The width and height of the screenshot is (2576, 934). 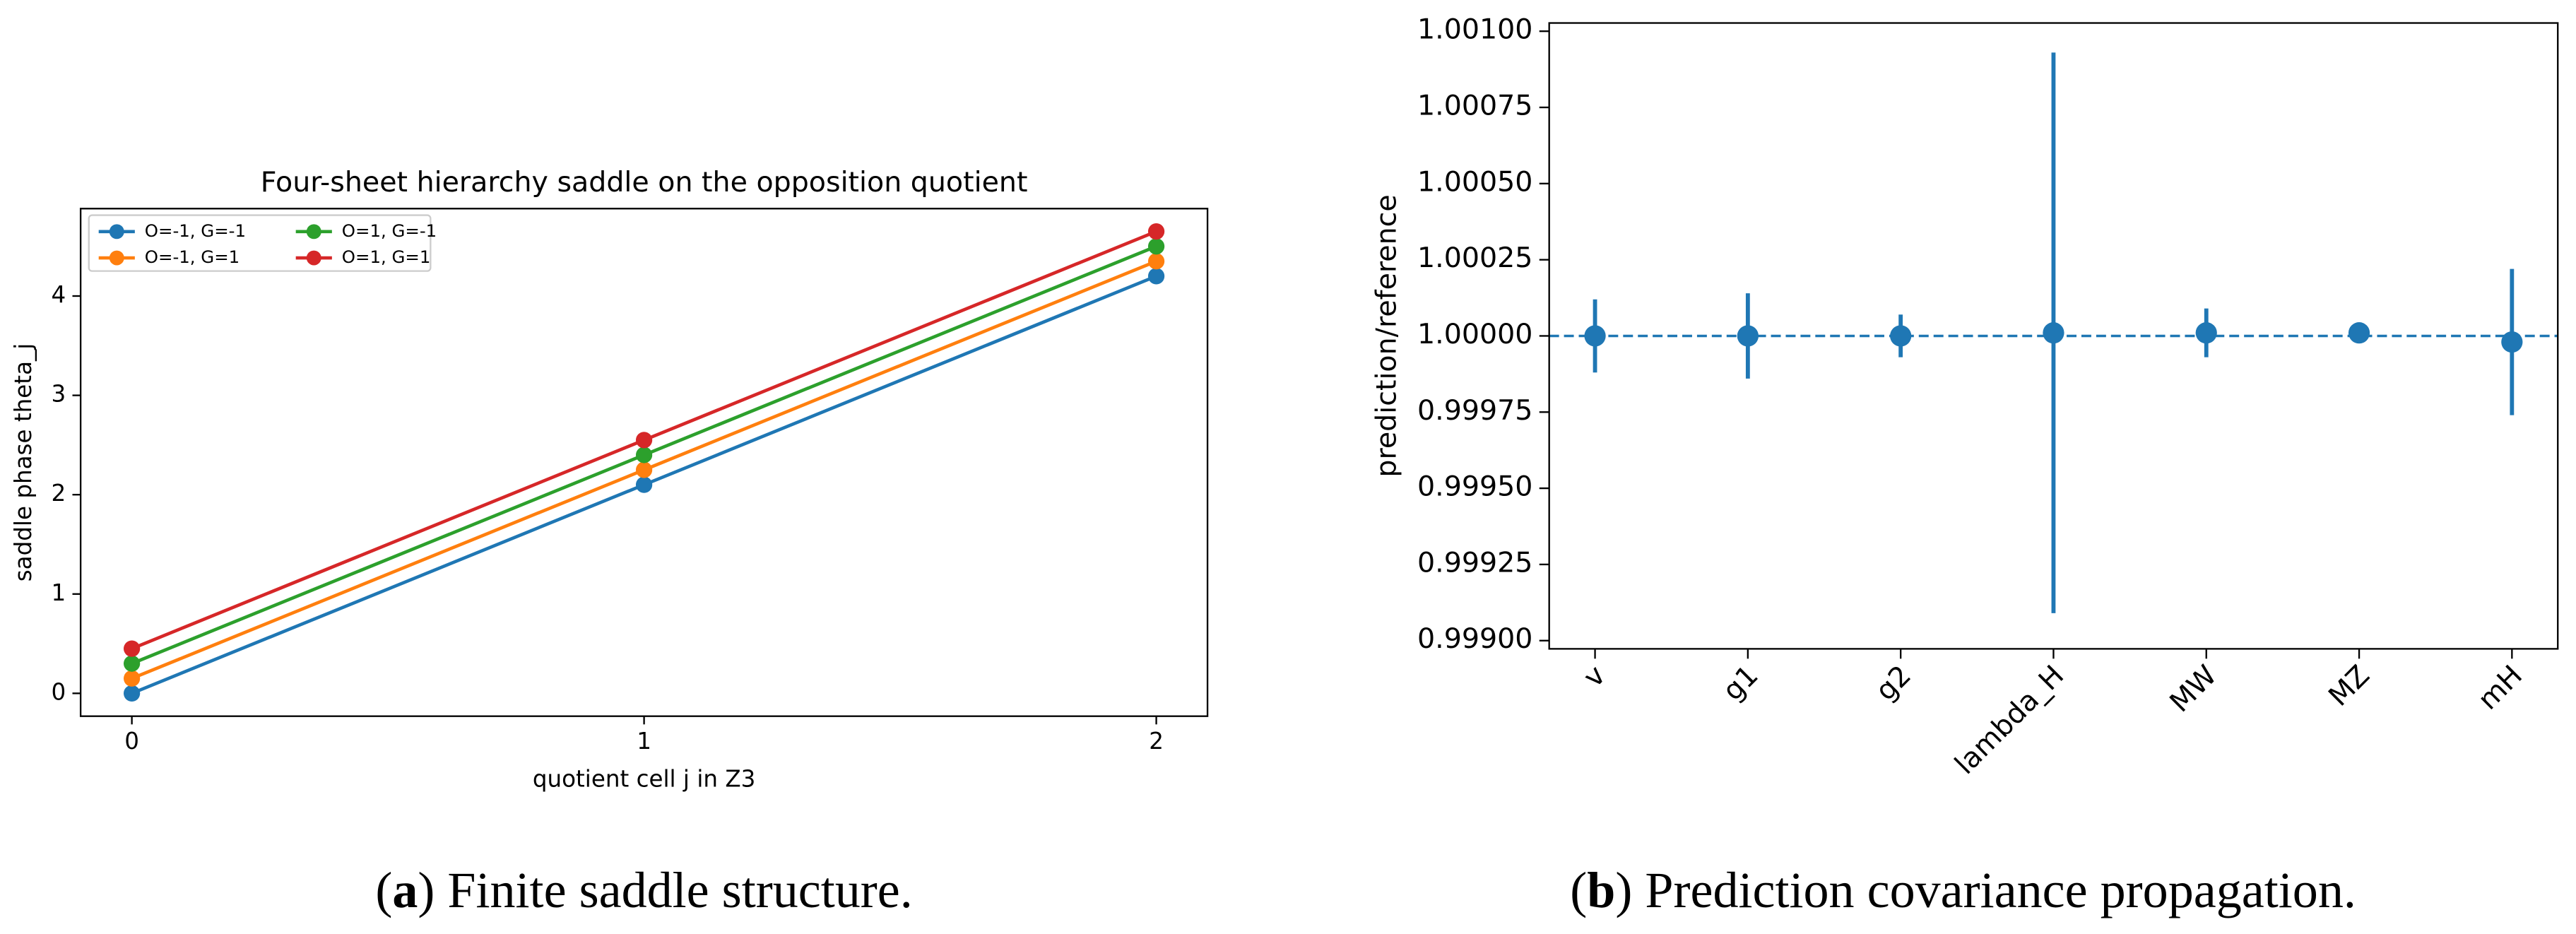 I want to click on x-tick-label: 2, so click(x=1156, y=741).